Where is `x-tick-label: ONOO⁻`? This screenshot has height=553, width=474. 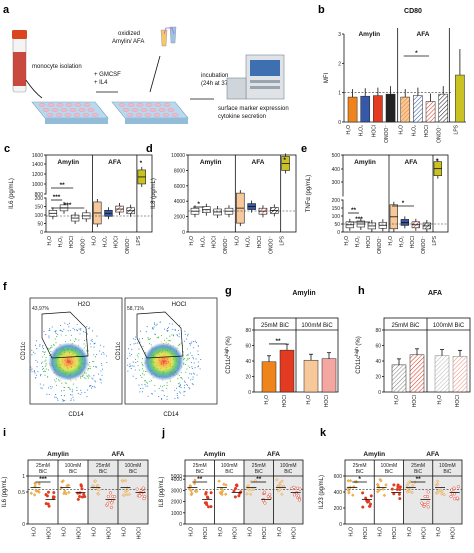
x-tick-label: ONOO⁻ is located at coordinates (128, 245).